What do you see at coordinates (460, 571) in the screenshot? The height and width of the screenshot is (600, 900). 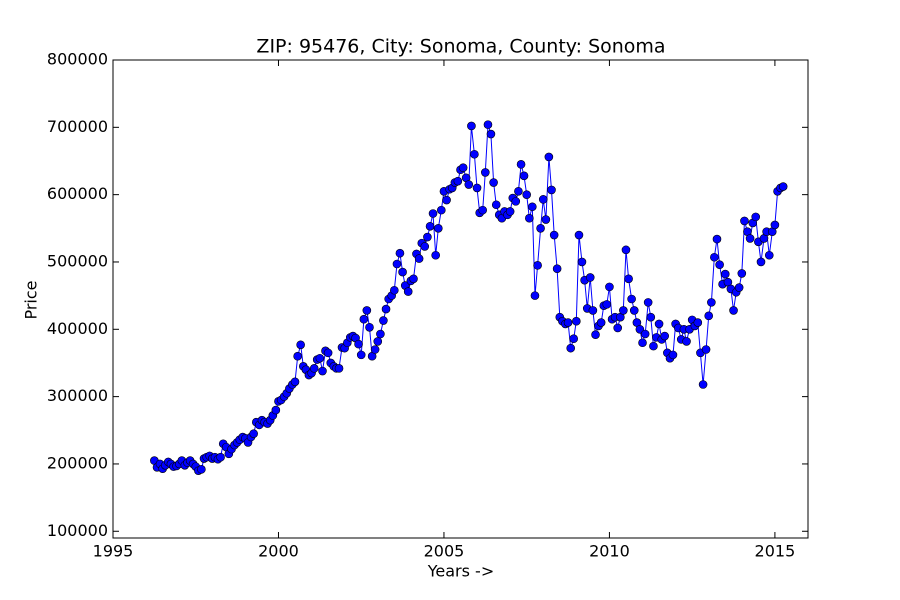 I see `x-axis-label: Years ->` at bounding box center [460, 571].